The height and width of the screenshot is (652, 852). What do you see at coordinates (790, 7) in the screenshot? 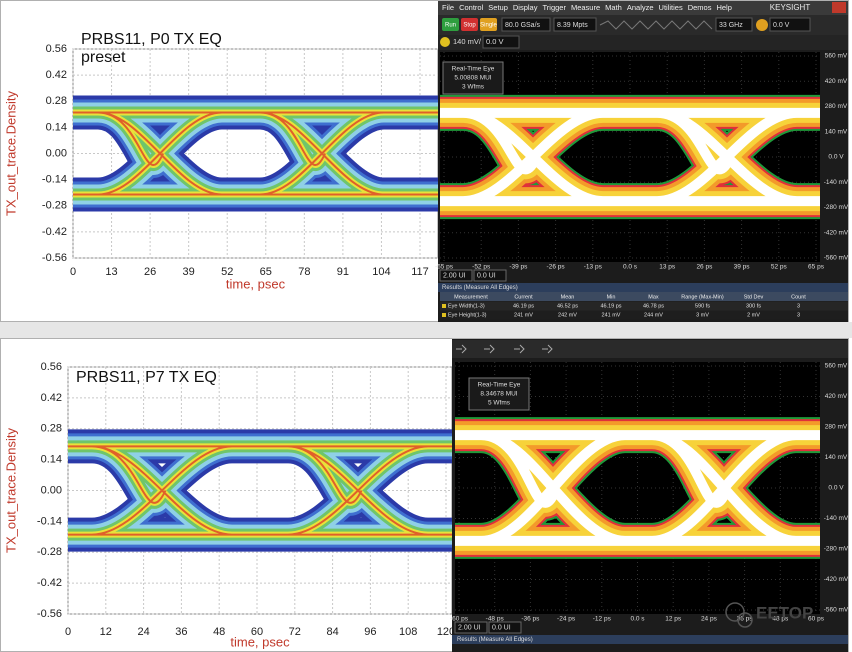
I see `brand: KEYSIGHT` at bounding box center [790, 7].